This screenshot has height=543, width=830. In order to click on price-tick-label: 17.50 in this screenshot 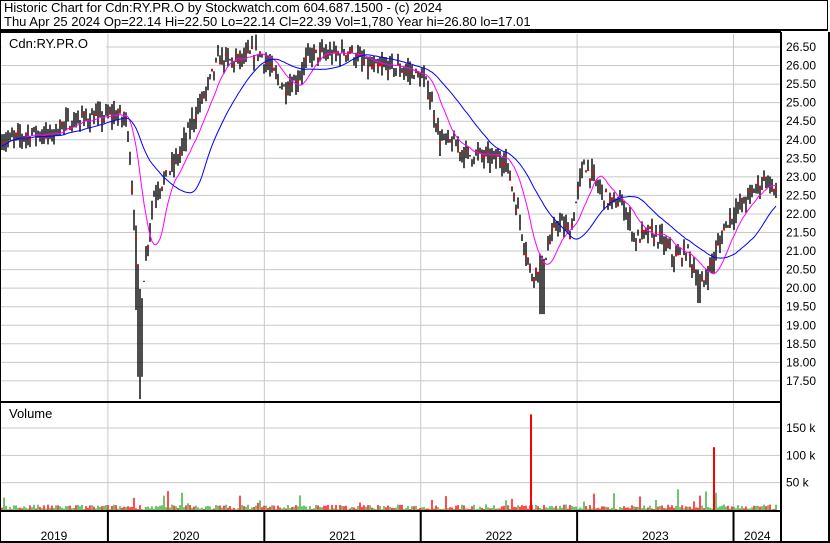, I will do `click(801, 381)`.